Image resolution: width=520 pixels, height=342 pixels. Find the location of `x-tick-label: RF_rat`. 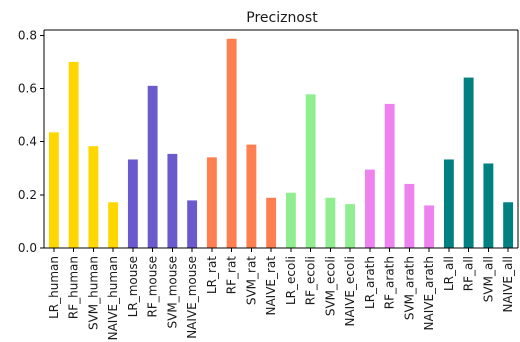

x-tick-label: RF_rat is located at coordinates (232, 275).